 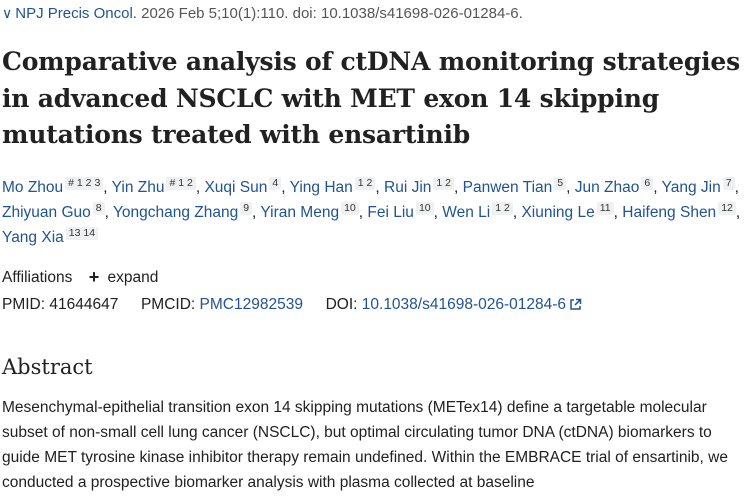 What do you see at coordinates (168, 304) in the screenshot?
I see `pmcid-label: PMCID:` at bounding box center [168, 304].